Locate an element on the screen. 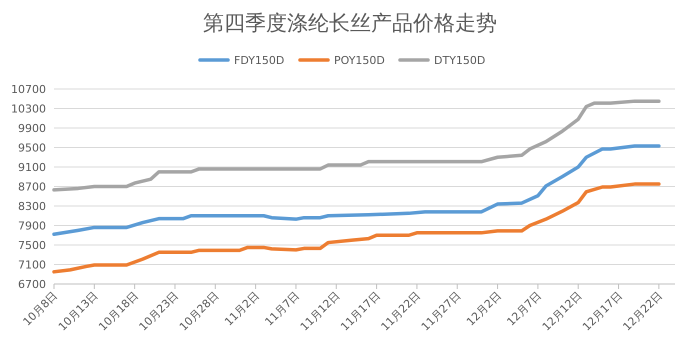 This screenshot has height=350, width=700. legend-label: FDY150D is located at coordinates (259, 60).